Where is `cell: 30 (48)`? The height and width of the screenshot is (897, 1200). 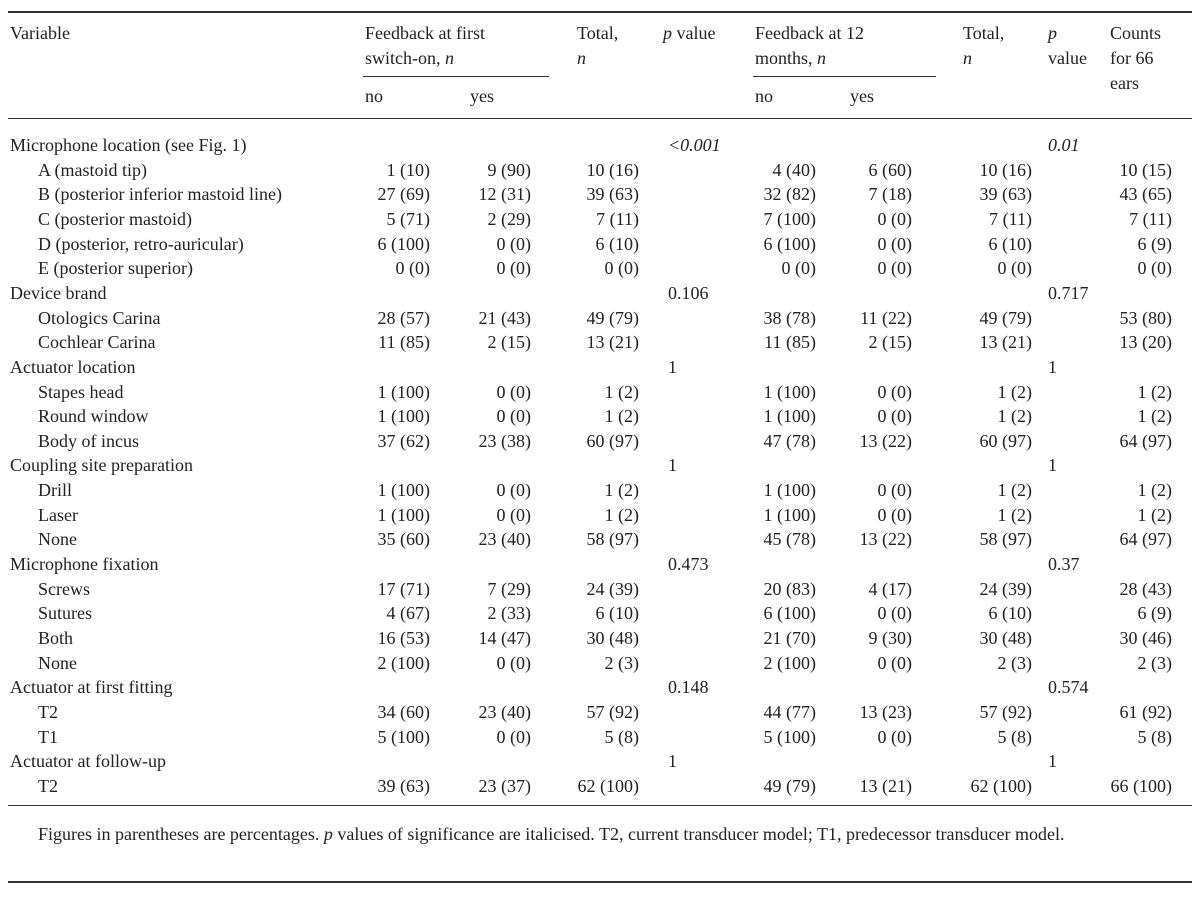
cell: 30 (48) is located at coordinates (1006, 638).